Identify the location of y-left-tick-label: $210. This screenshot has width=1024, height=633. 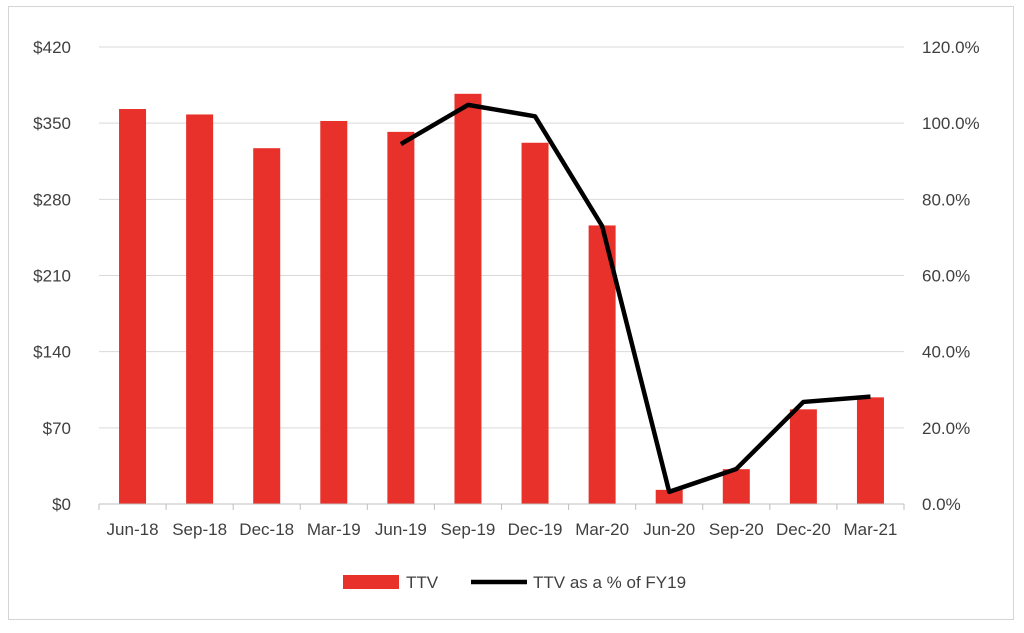
(52, 276).